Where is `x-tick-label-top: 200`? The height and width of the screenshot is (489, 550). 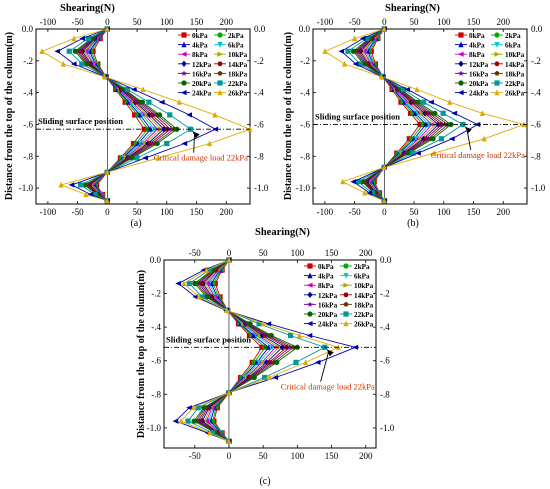 x-tick-label-top: 200 is located at coordinates (503, 22).